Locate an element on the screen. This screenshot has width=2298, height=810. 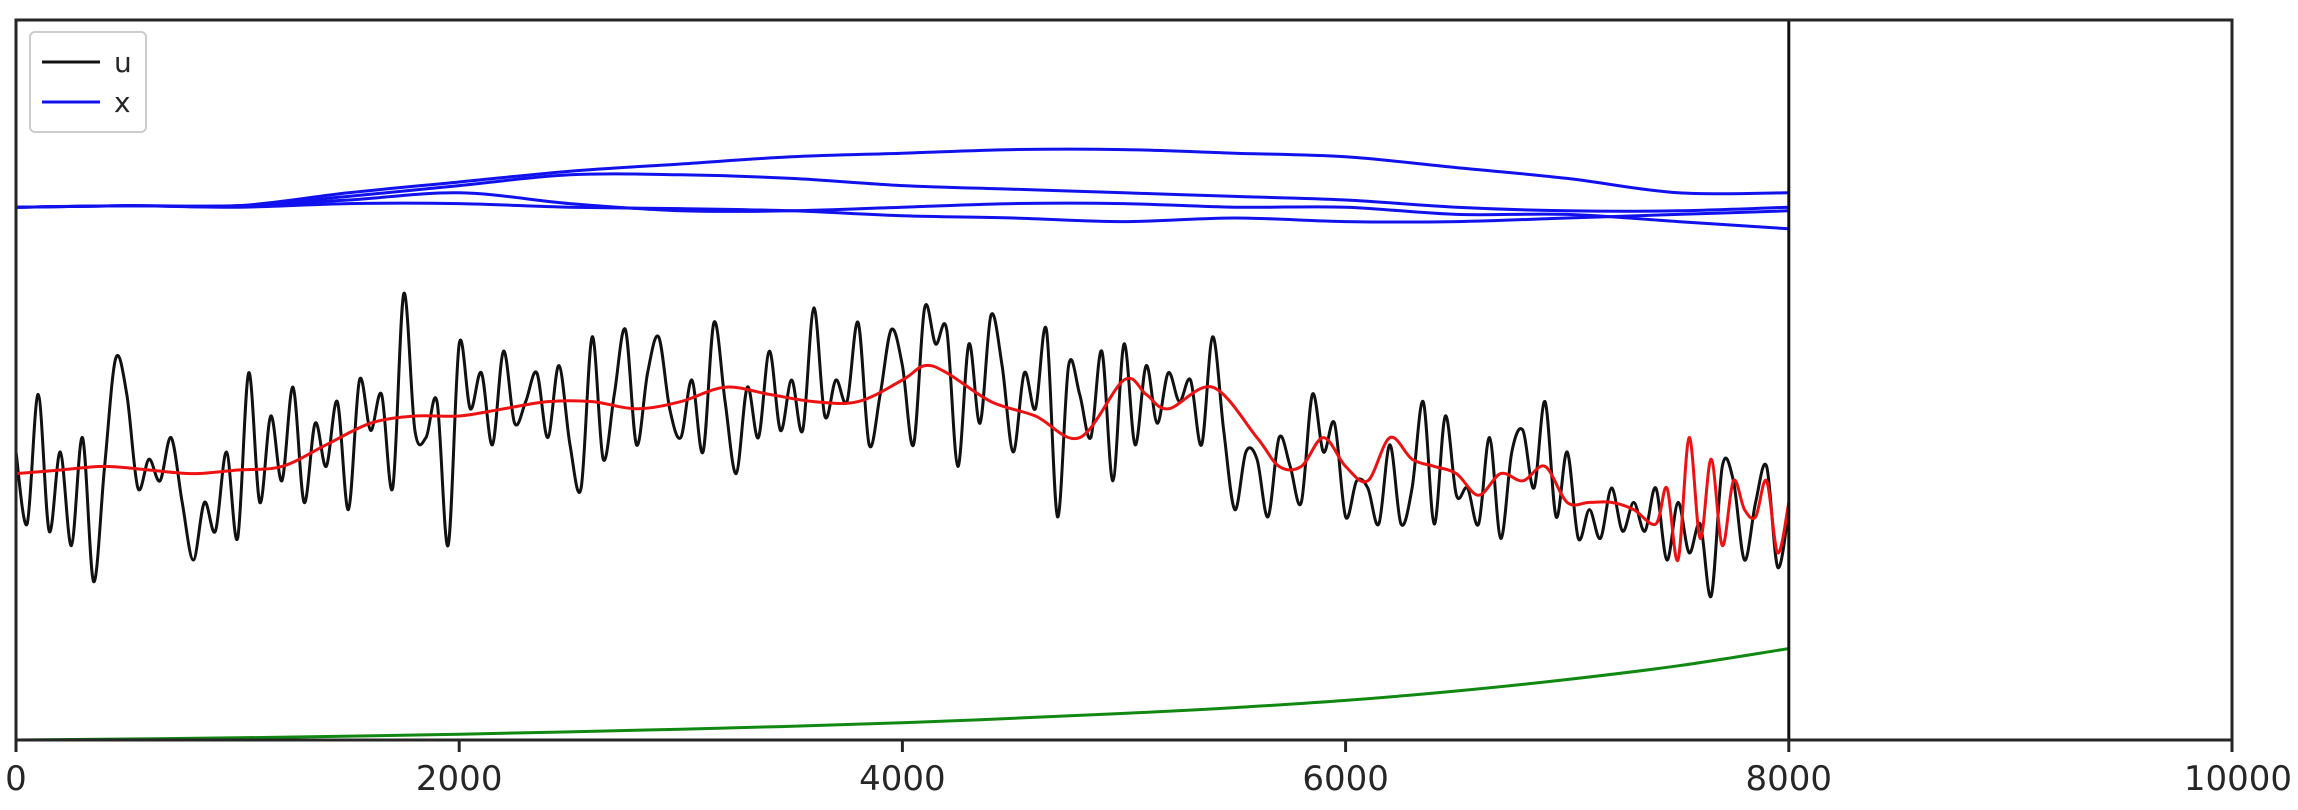
series-2-line is located at coordinates (903, 693).